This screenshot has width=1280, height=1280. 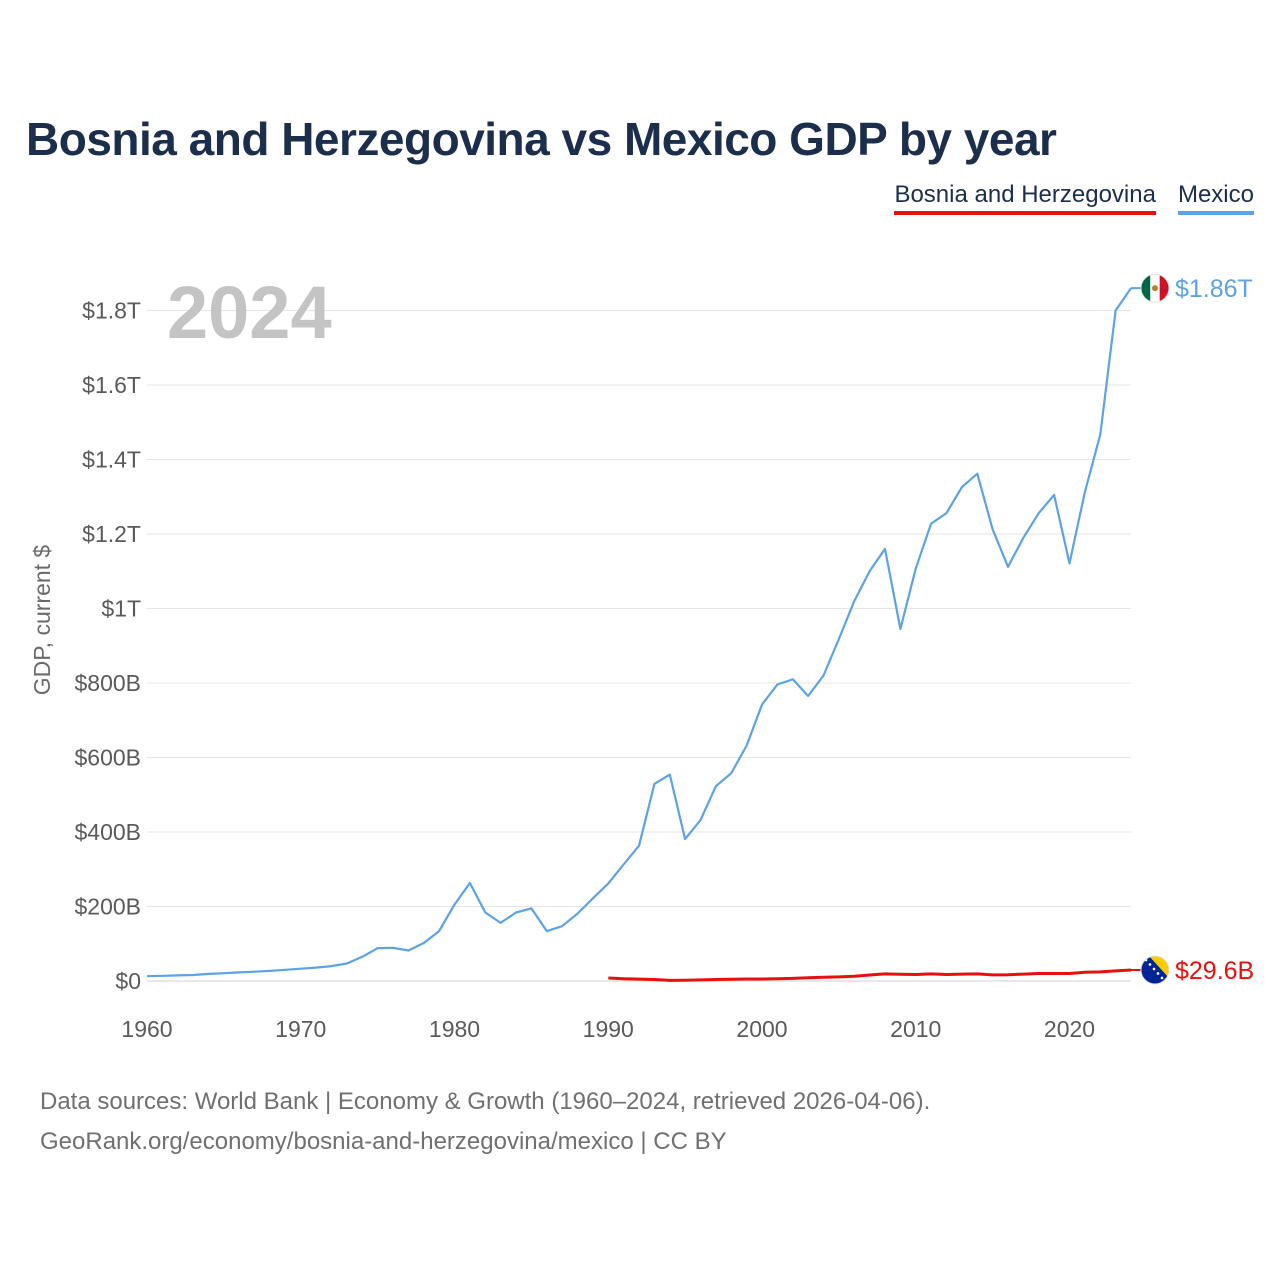 I want to click on end-label-bosnia: $29.6B, so click(x=1214, y=971).